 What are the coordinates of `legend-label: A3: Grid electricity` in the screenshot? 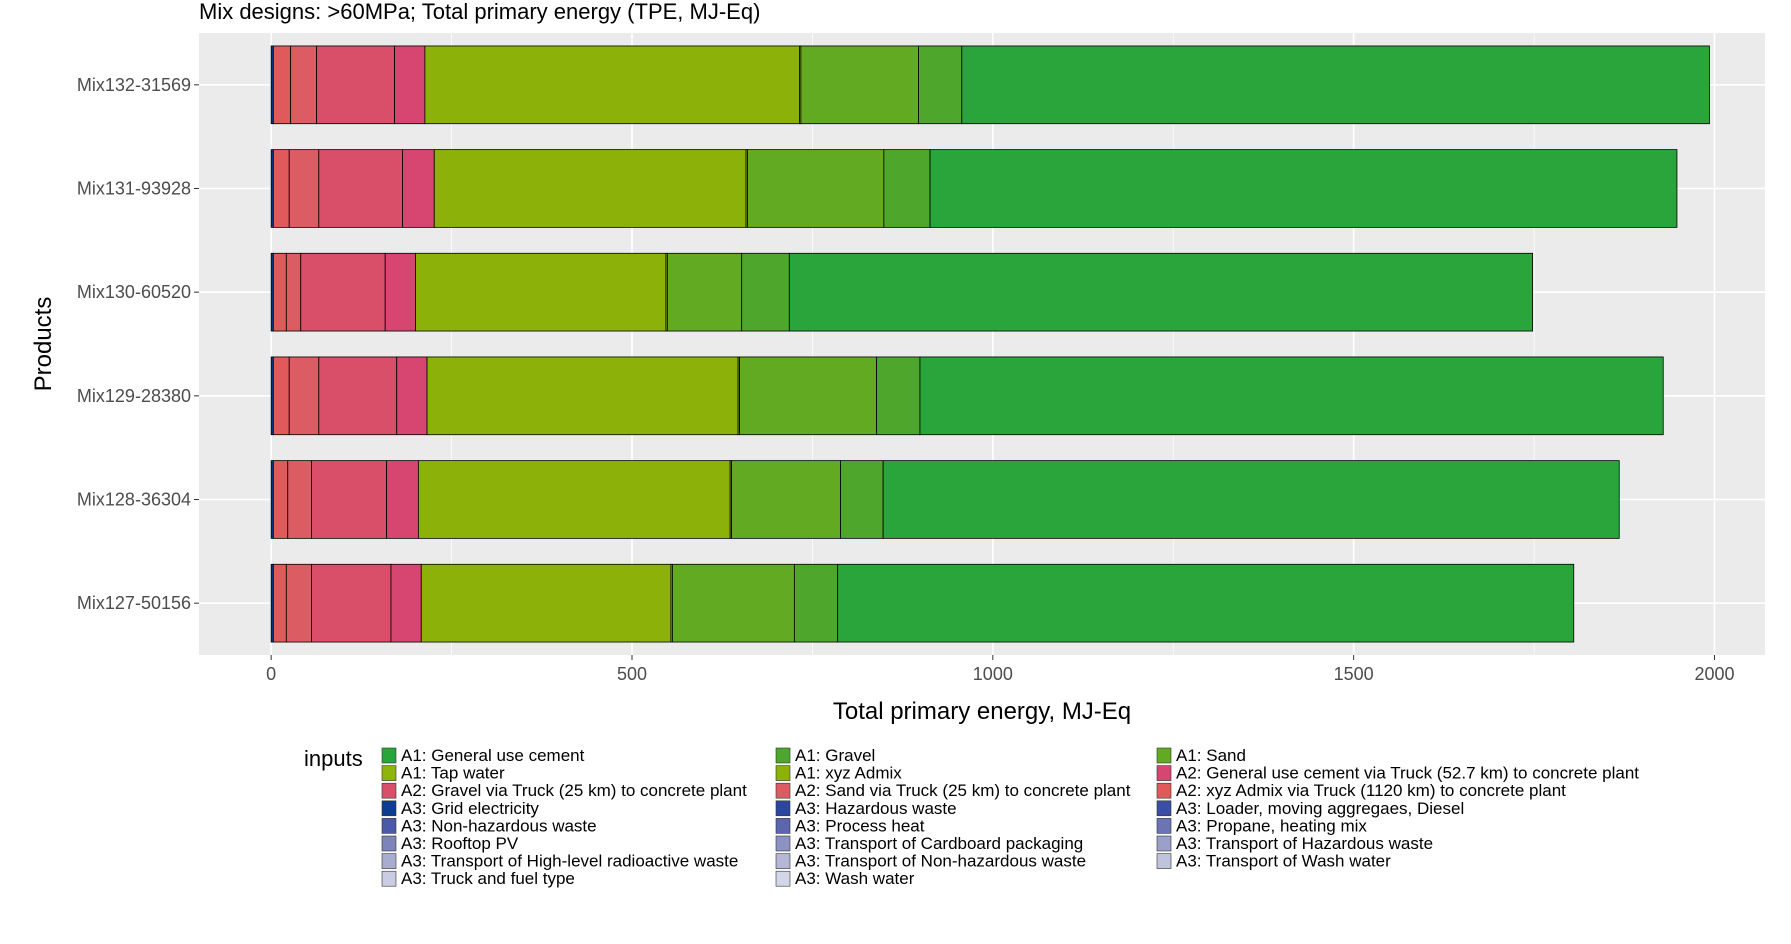 It's located at (470, 808).